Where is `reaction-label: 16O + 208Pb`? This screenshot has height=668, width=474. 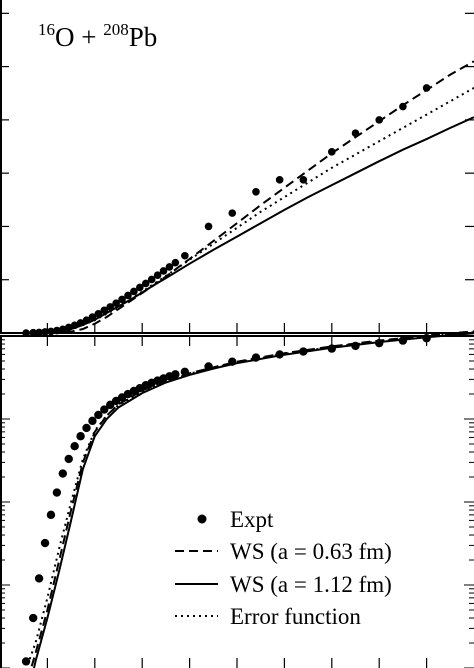
reaction-label: 16O + 208Pb is located at coordinates (97, 36).